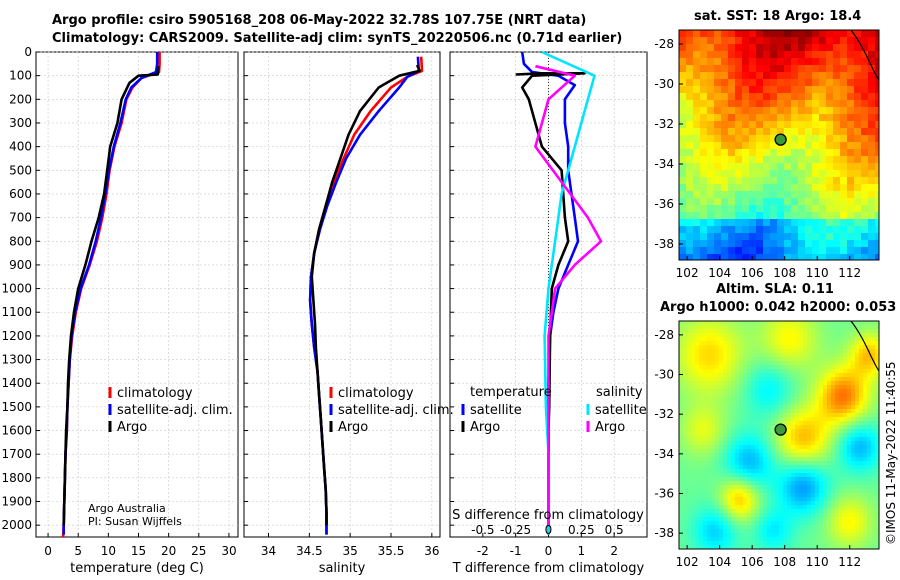 This screenshot has height=580, width=900. What do you see at coordinates (664, 335) in the screenshot?
I see `map-lat-tick-label: -28` at bounding box center [664, 335].